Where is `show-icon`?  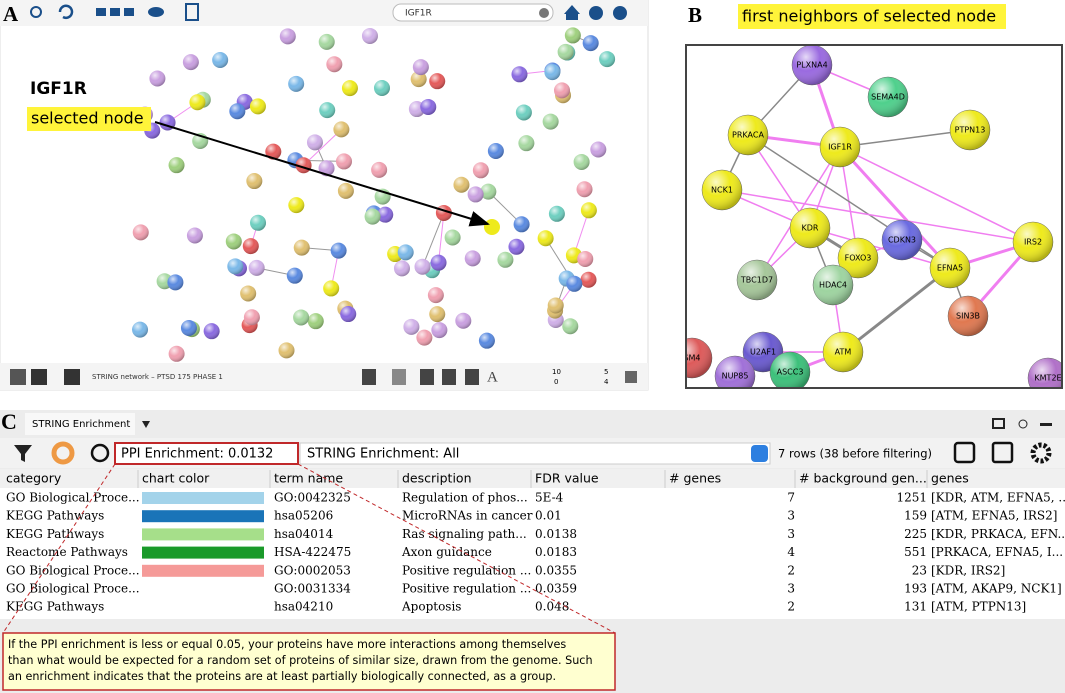
show-icon is located at coordinates (129, 12).